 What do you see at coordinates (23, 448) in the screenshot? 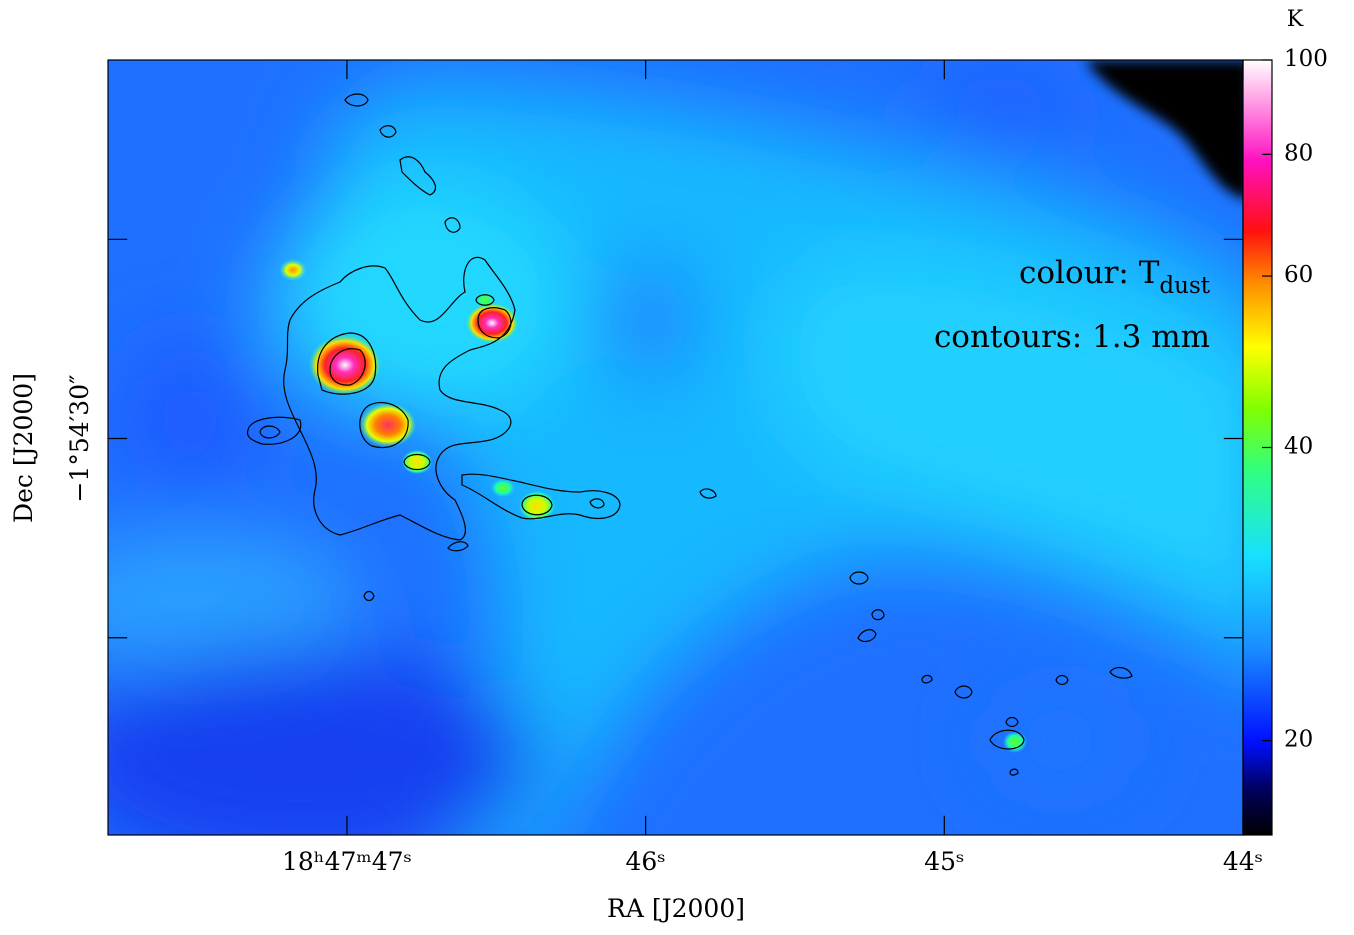
I see `y-axis-label: Dec [J2000]` at bounding box center [23, 448].